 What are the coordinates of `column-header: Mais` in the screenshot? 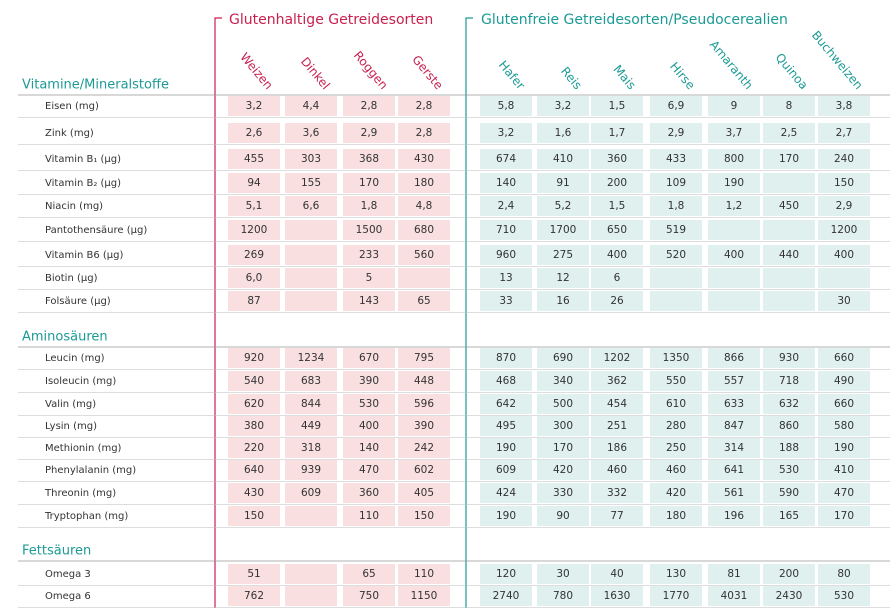 It's located at (624, 77).